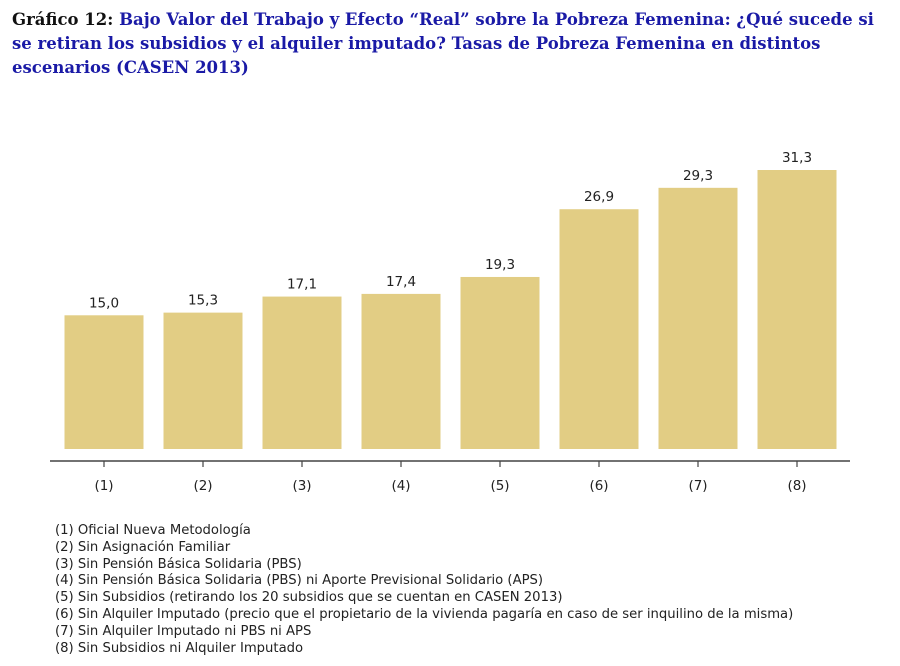 The height and width of the screenshot is (666, 900). Describe the element at coordinates (400, 486) in the screenshot. I see `x-tick-label: (4)` at that location.